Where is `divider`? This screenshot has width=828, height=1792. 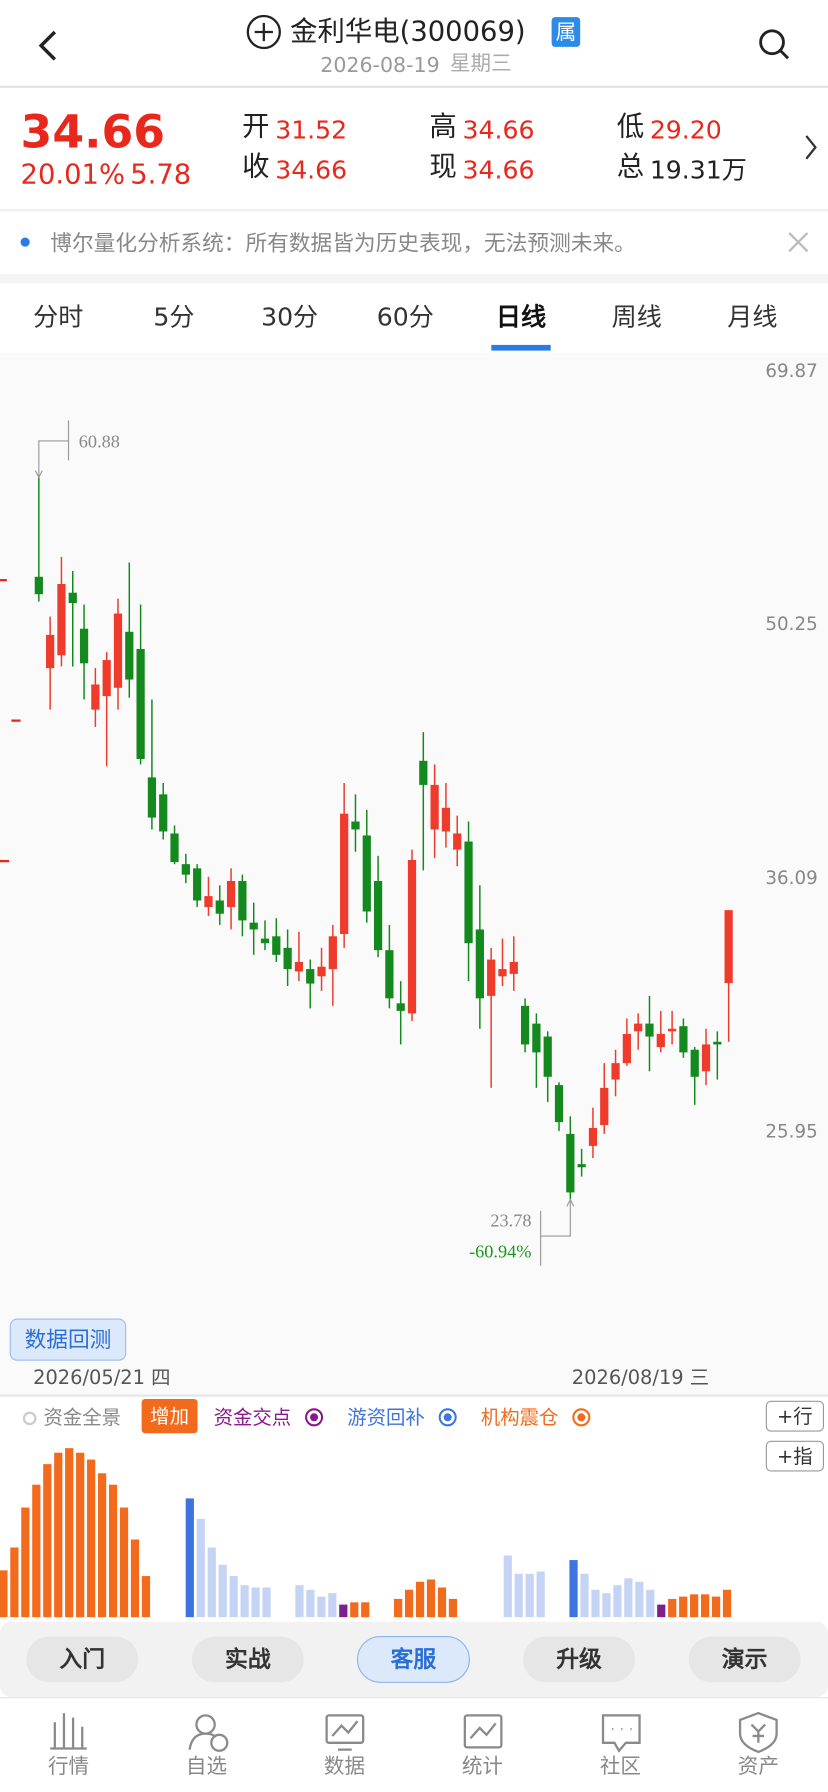 divider is located at coordinates (414, 1698).